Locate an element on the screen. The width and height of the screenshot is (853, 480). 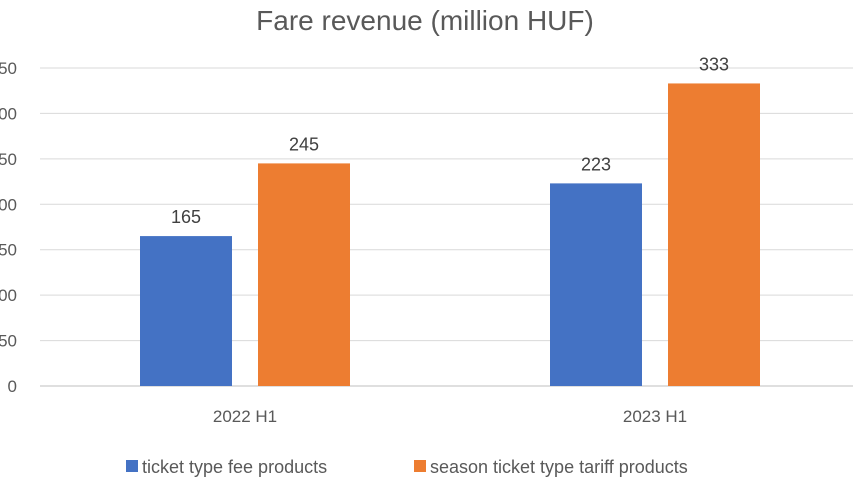
y-axis-ticks: 0 50 100 150 200 250 300 350 is located at coordinates (8, 227).